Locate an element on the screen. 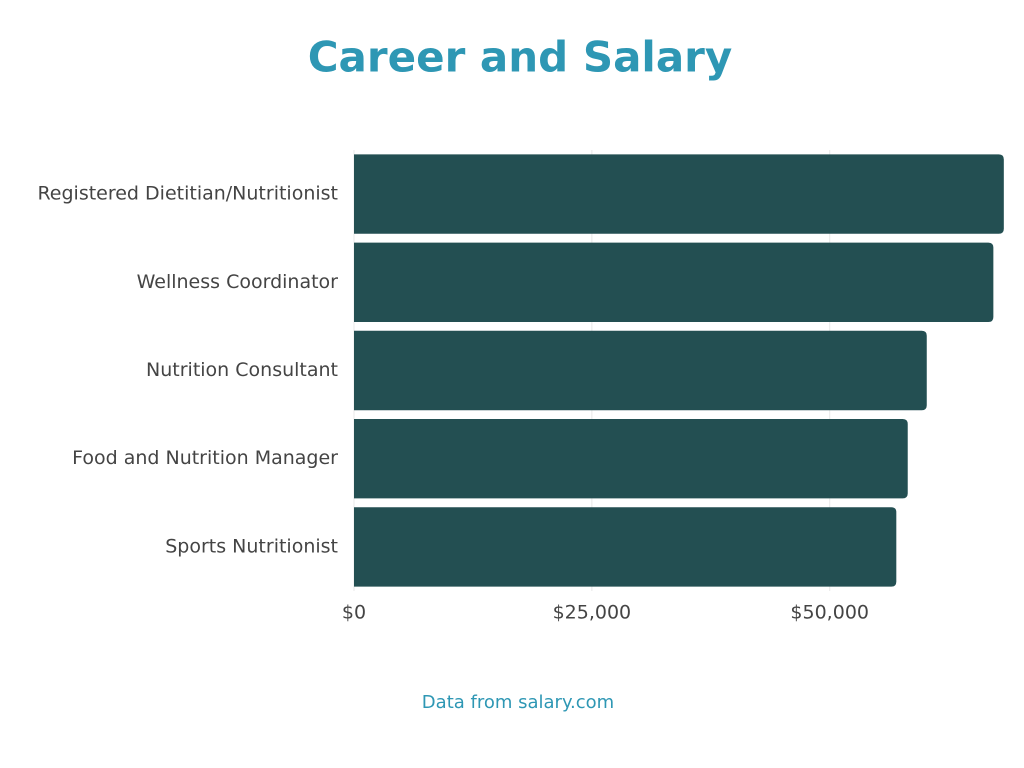  y-tick-label: Wellness Coordinator is located at coordinates (238, 282).